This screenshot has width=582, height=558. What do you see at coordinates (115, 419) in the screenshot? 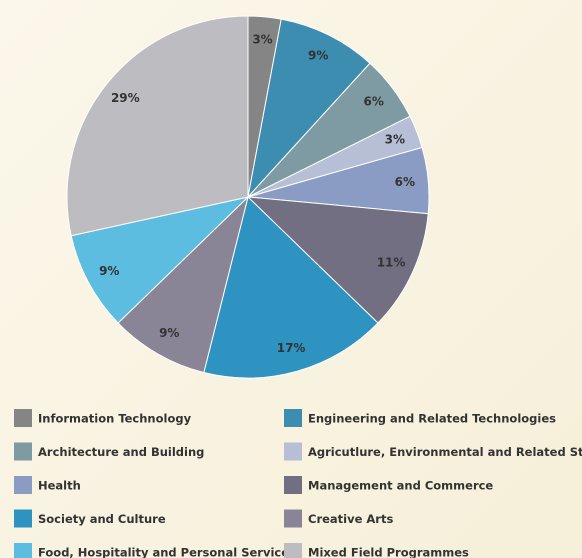
I see `legend-label: Information Technology` at bounding box center [115, 419].